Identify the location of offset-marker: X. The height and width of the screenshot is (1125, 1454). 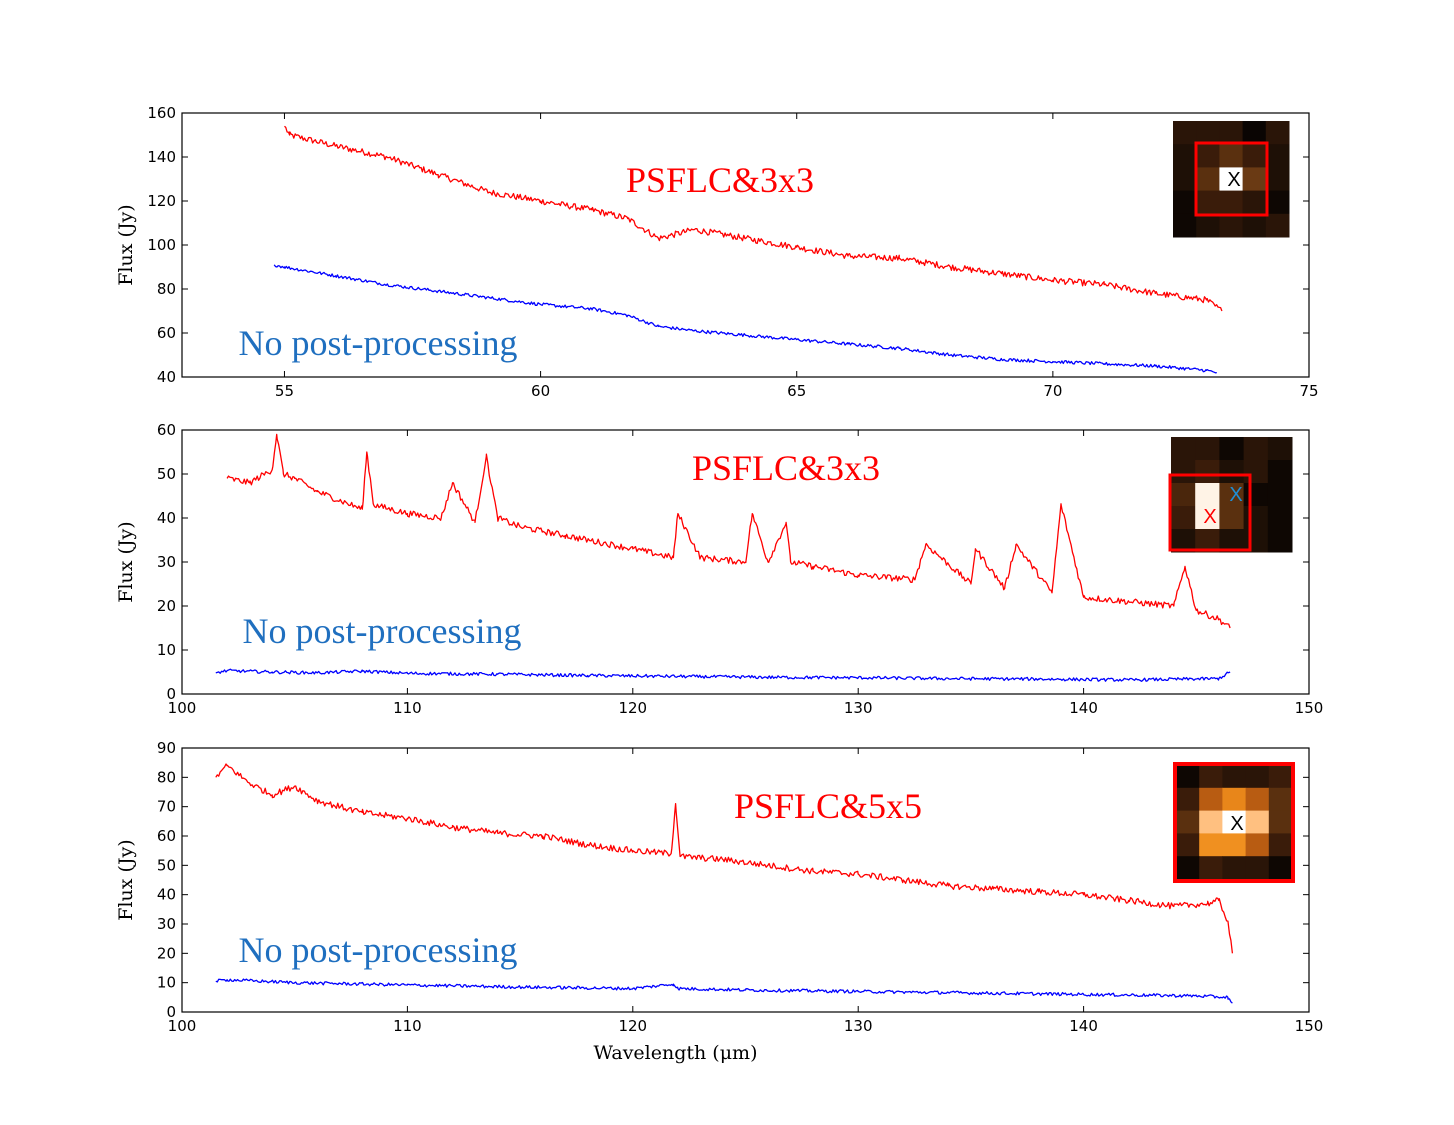
(1235, 495).